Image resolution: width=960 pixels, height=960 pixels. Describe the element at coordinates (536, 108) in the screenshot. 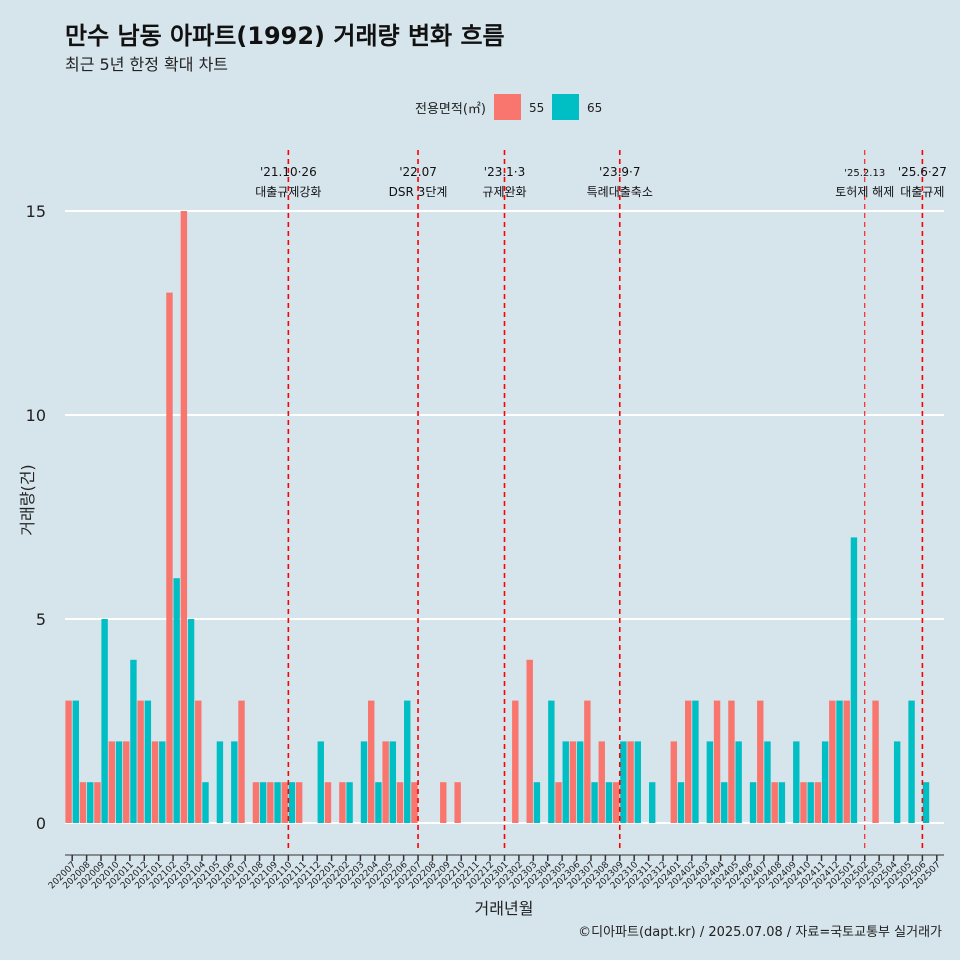

I see `legend-label-55: 55` at that location.